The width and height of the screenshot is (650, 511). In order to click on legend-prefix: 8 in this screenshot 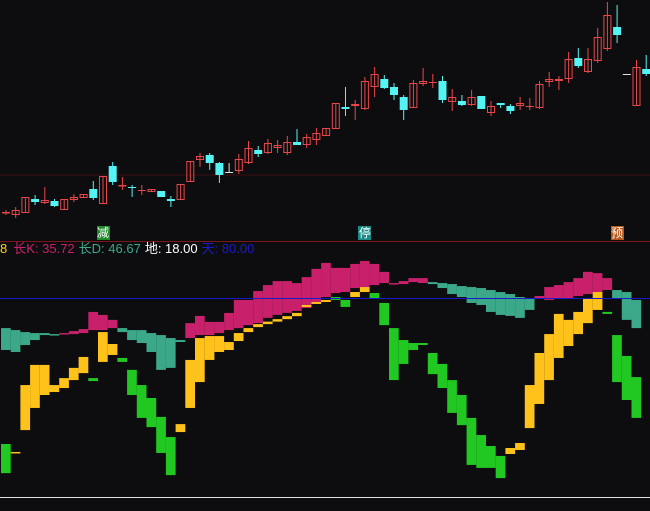, I will do `click(4, 248)`.